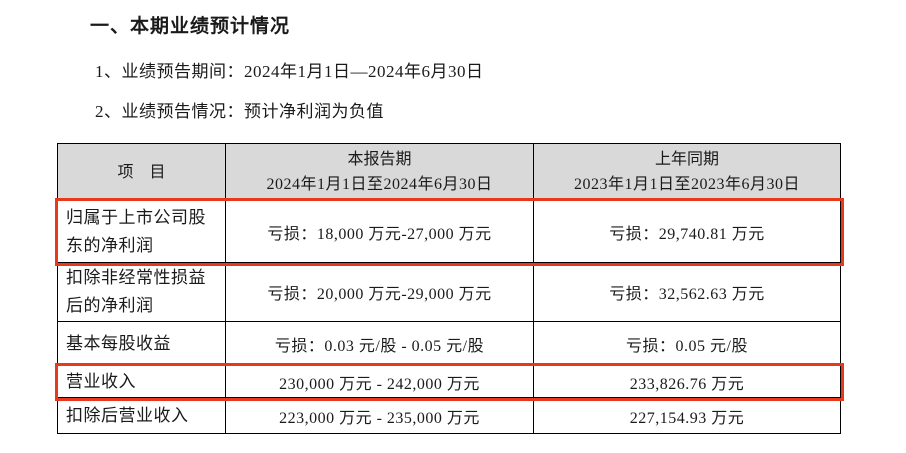 The image size is (906, 453). I want to click on header-item-column: 项 目, so click(141, 172).